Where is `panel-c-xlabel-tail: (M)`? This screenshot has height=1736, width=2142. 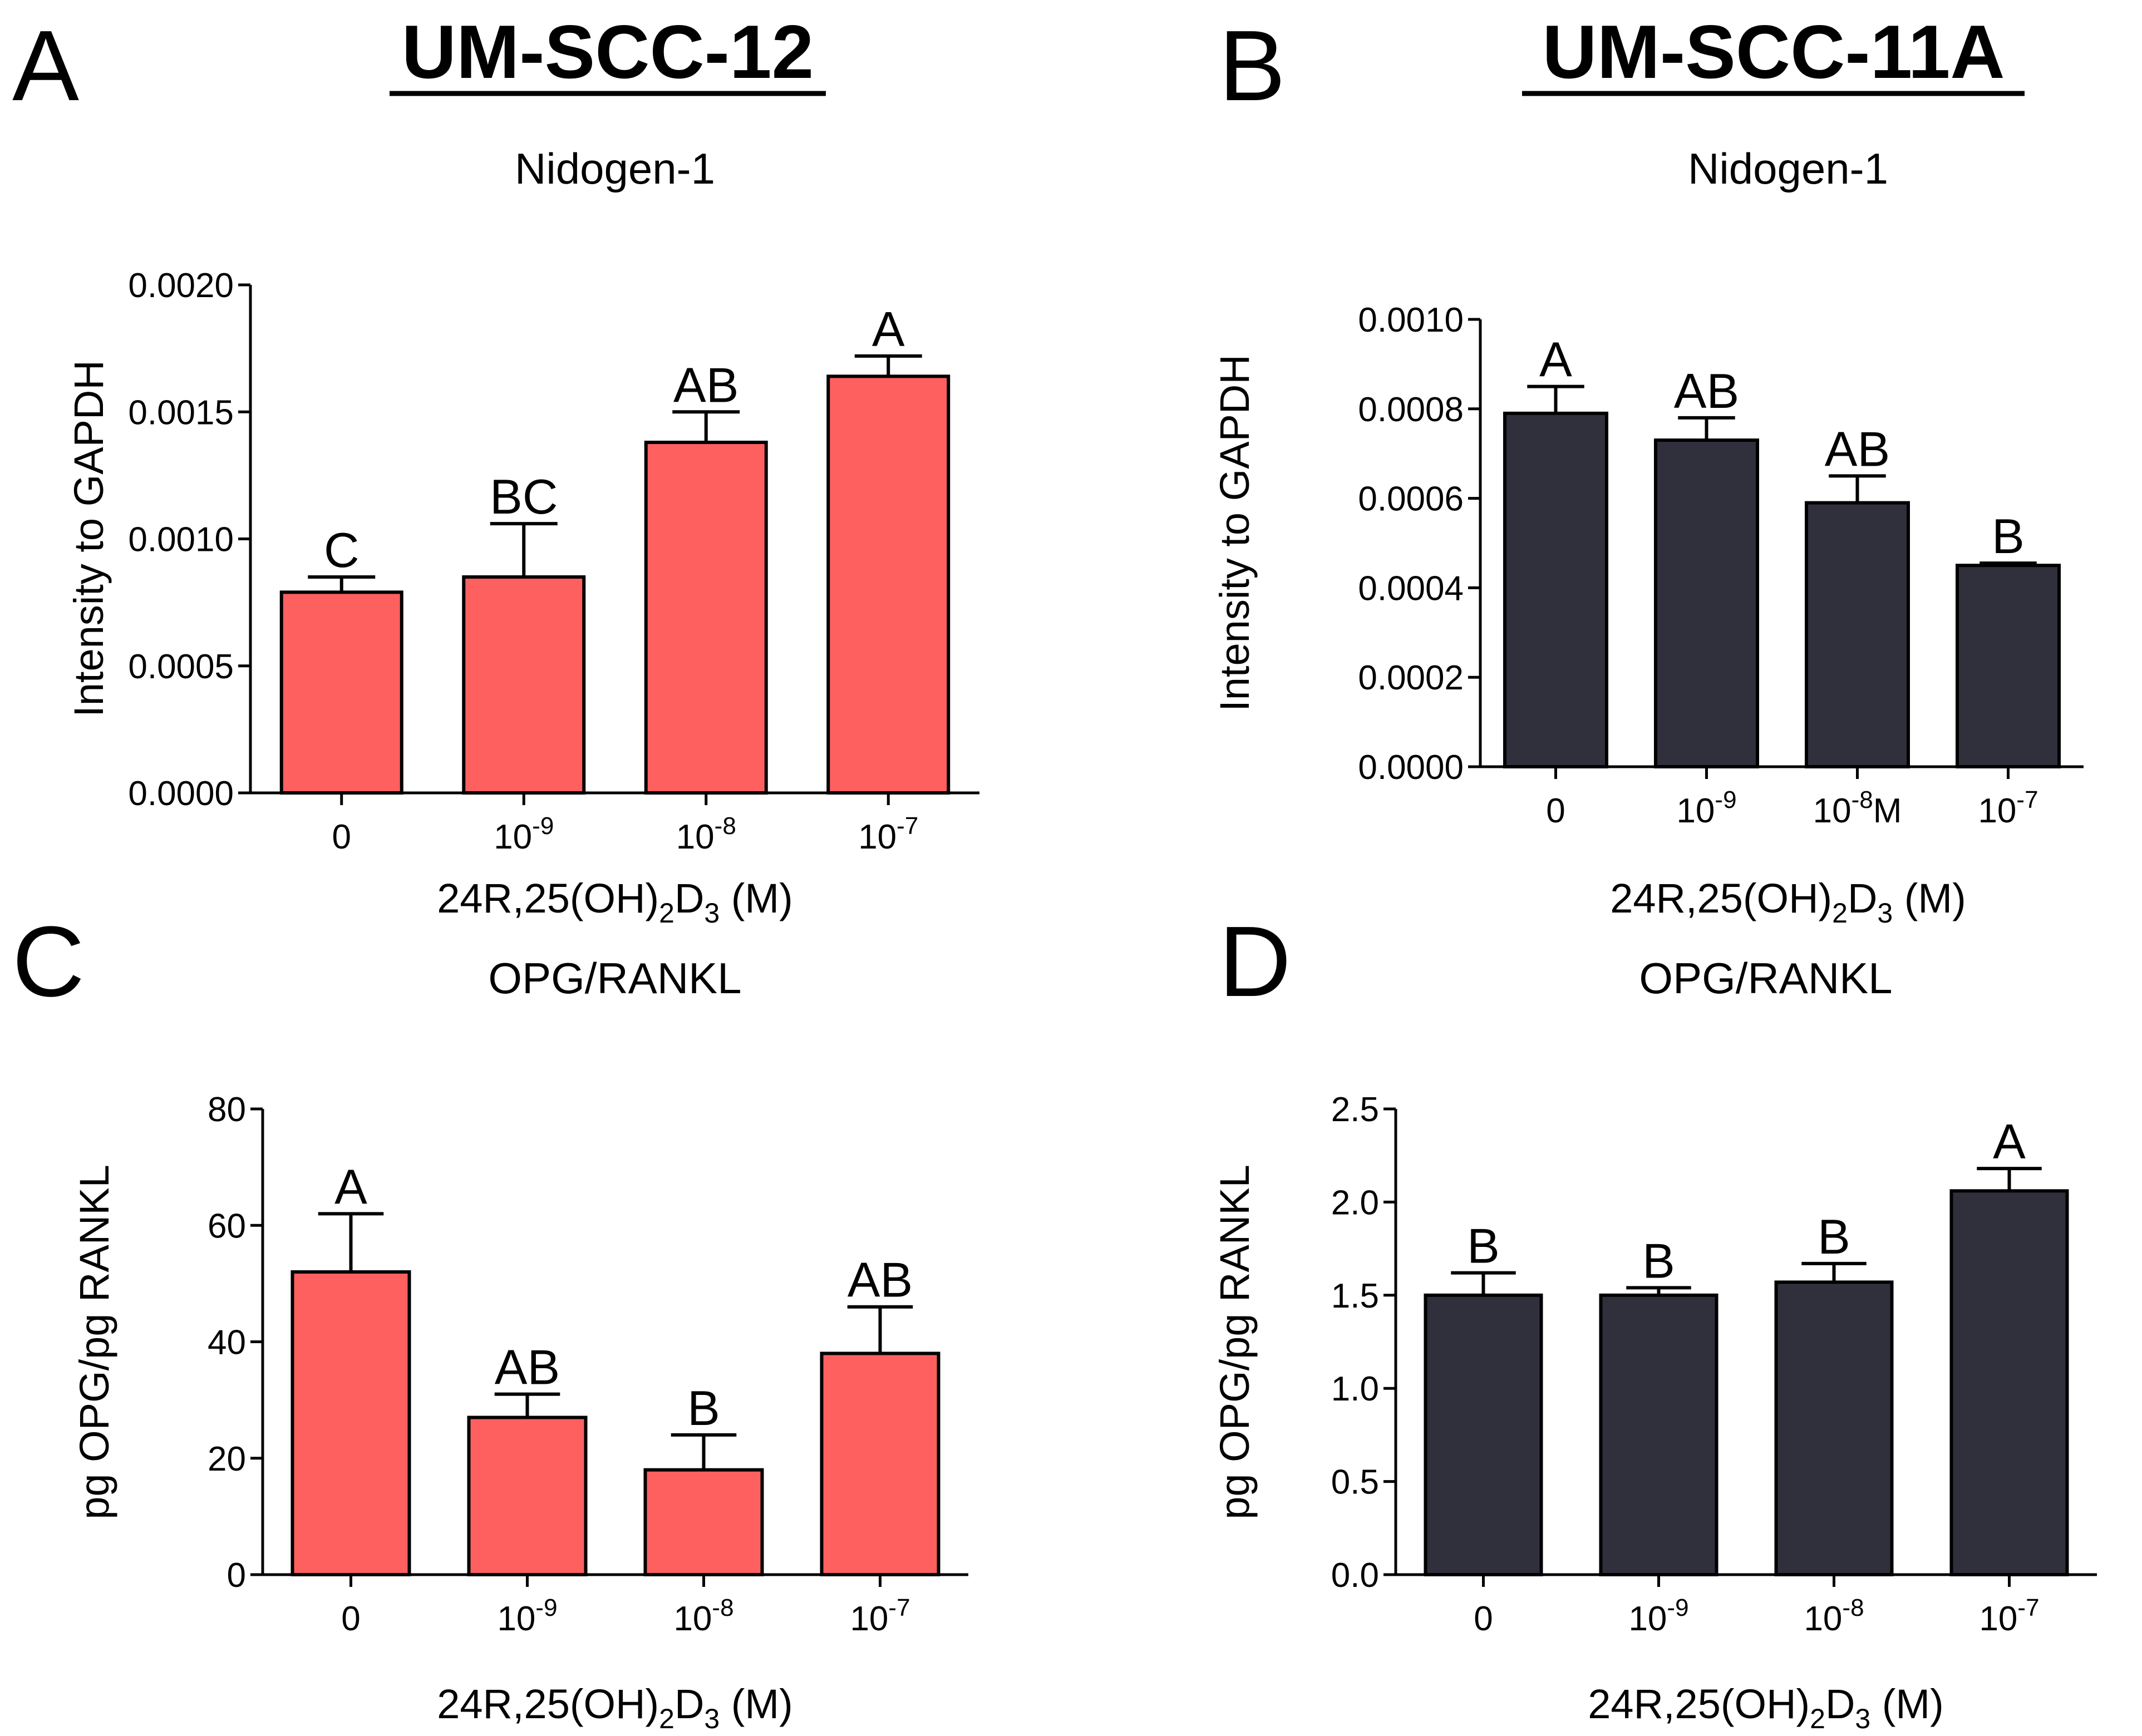 panel-c-xlabel-tail: (M) is located at coordinates (757, 1704).